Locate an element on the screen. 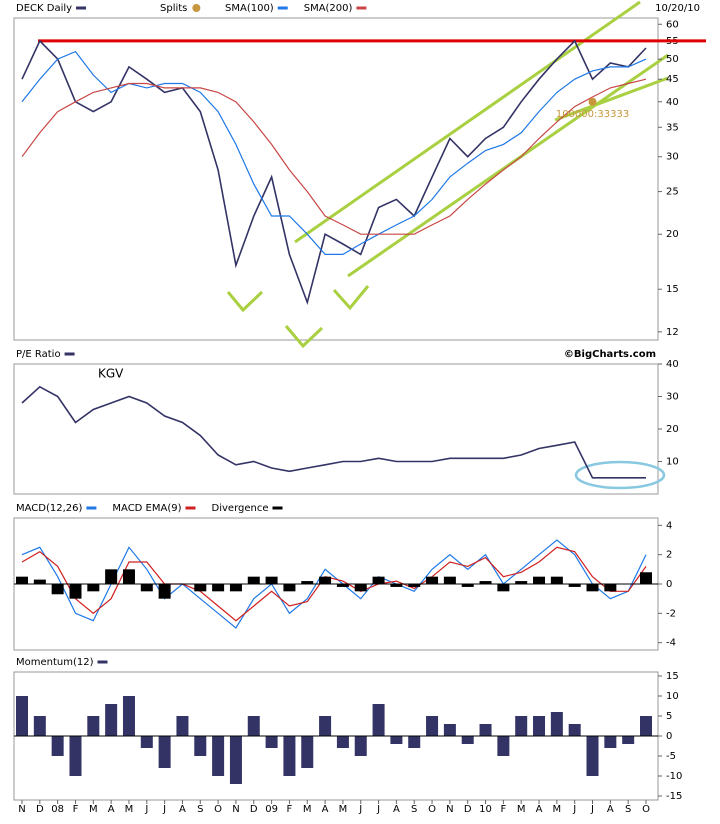 Image resolution: width=720 pixels, height=824 pixels. y-tick-label: 35 is located at coordinates (672, 127).